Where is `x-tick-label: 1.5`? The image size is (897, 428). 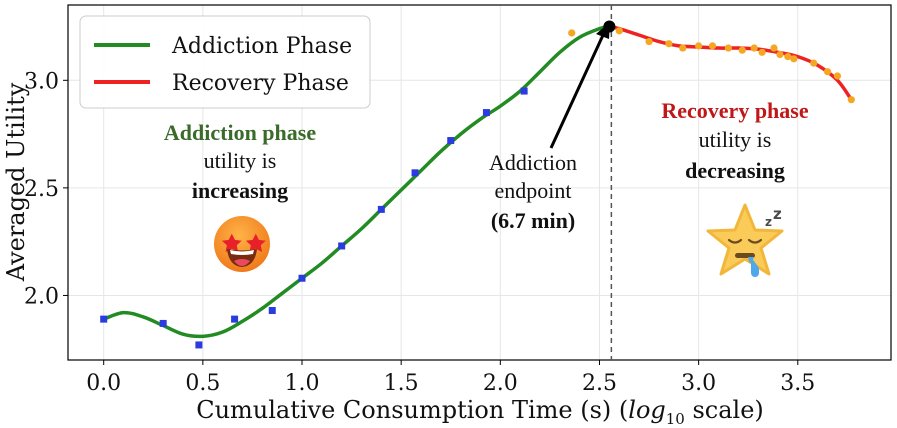 x-tick-label: 1.5 is located at coordinates (401, 383).